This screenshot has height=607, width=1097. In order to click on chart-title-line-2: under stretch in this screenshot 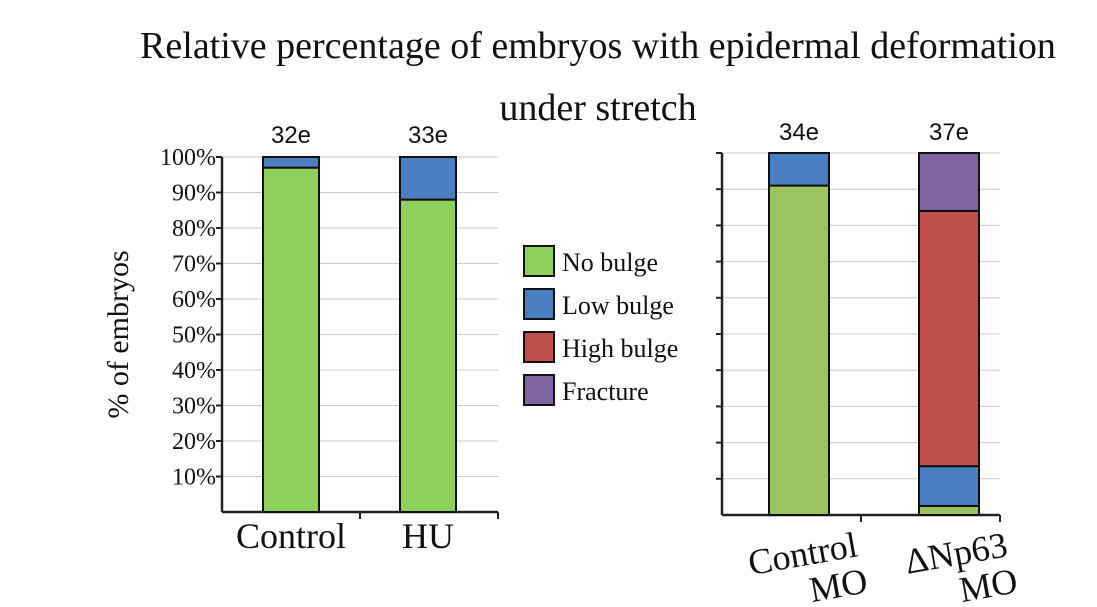, I will do `click(597, 108)`.